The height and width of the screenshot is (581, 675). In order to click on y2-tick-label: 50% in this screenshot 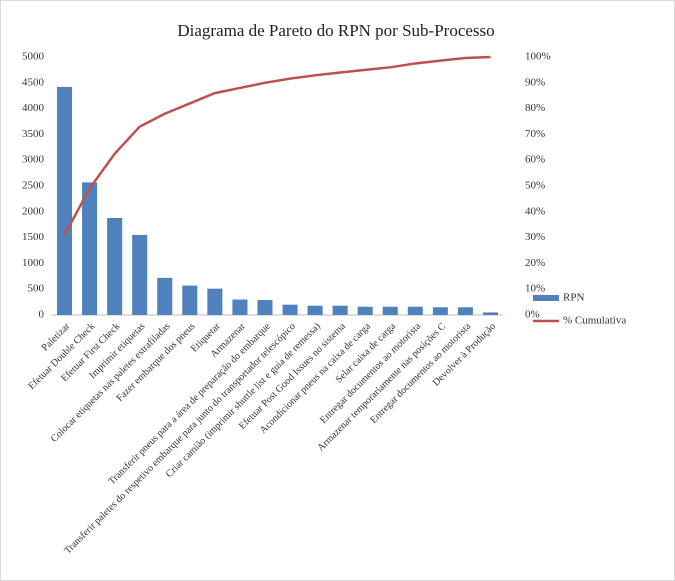, I will do `click(535, 186)`.